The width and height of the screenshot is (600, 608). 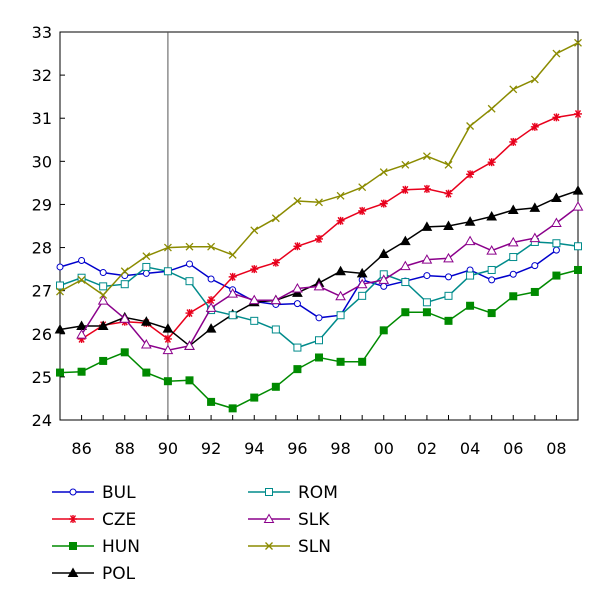 I want to click on x-tick-label: 02, so click(x=427, y=448).